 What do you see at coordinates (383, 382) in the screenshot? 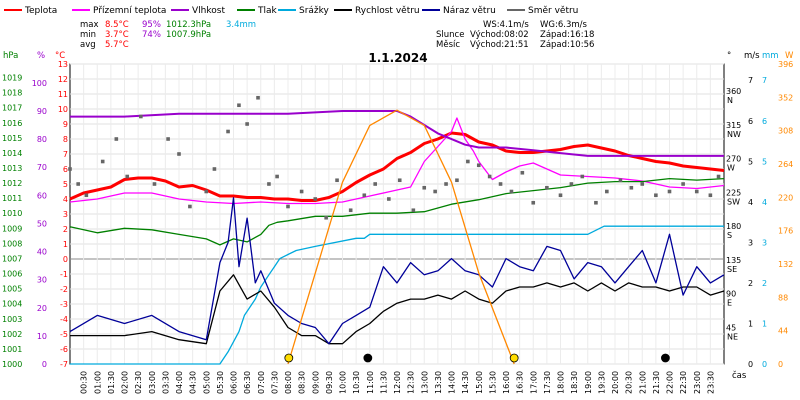
I see `time-tick-label: 11:30` at bounding box center [383, 382].